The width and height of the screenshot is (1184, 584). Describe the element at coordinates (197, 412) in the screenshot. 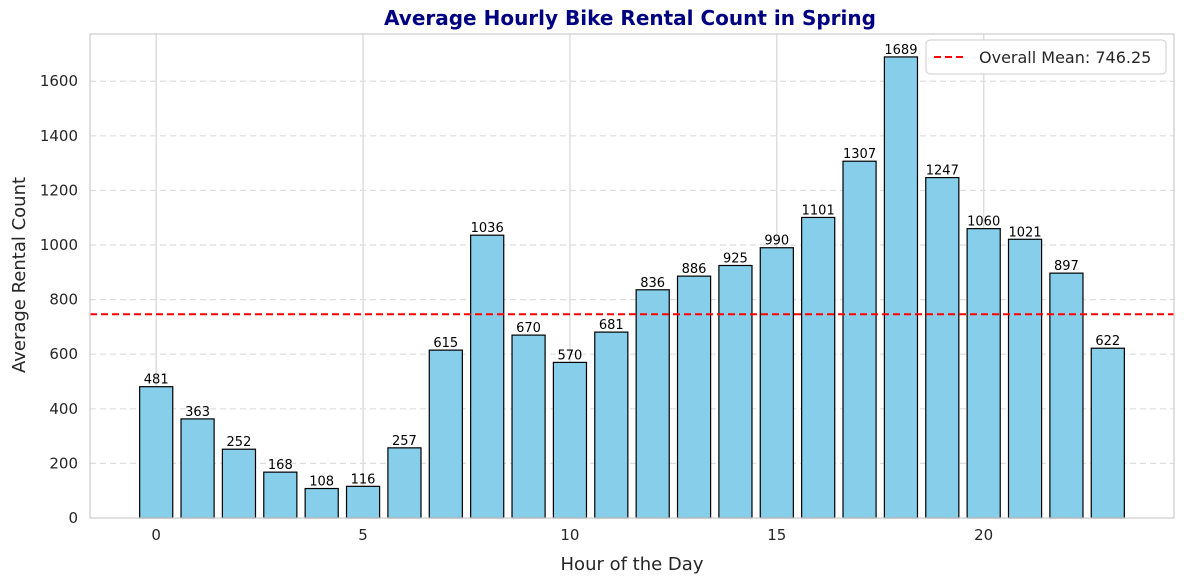

I see `bar-value-label: 363` at that location.